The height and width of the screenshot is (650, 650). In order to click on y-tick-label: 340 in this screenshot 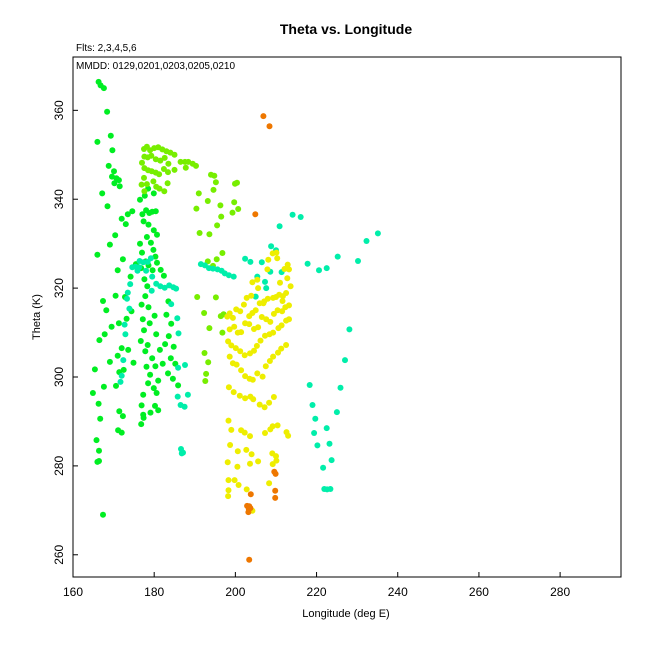, I will do `click(59, 199)`.